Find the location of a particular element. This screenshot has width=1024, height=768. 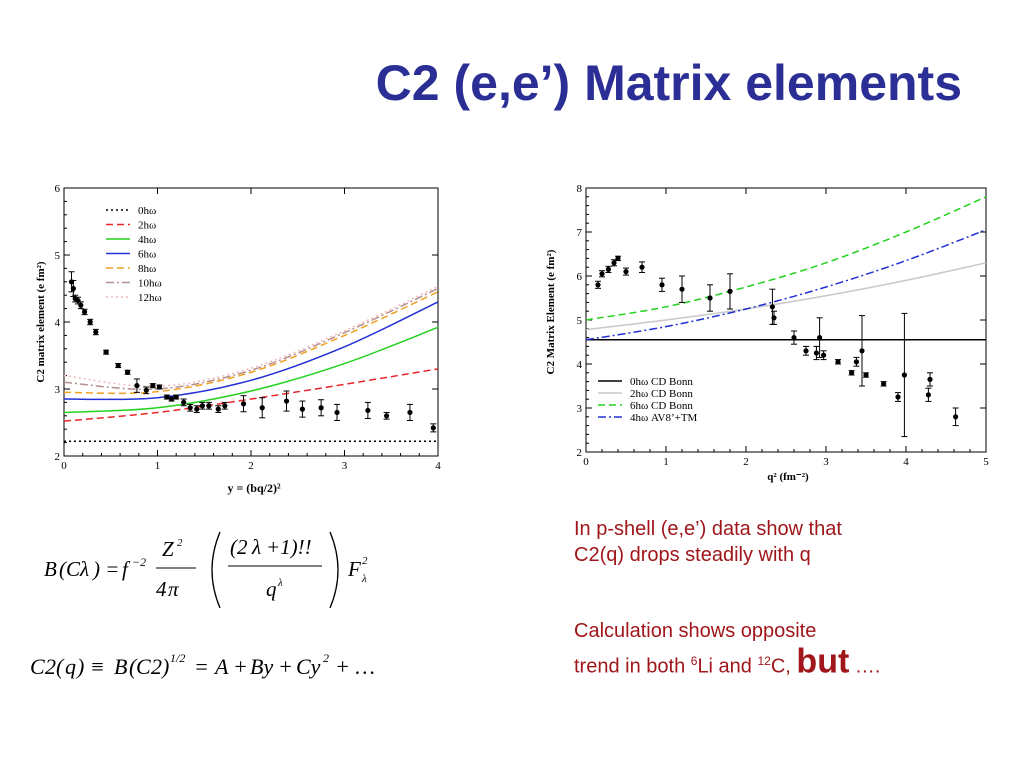

svg-text: f is located at coordinates (126, 569).